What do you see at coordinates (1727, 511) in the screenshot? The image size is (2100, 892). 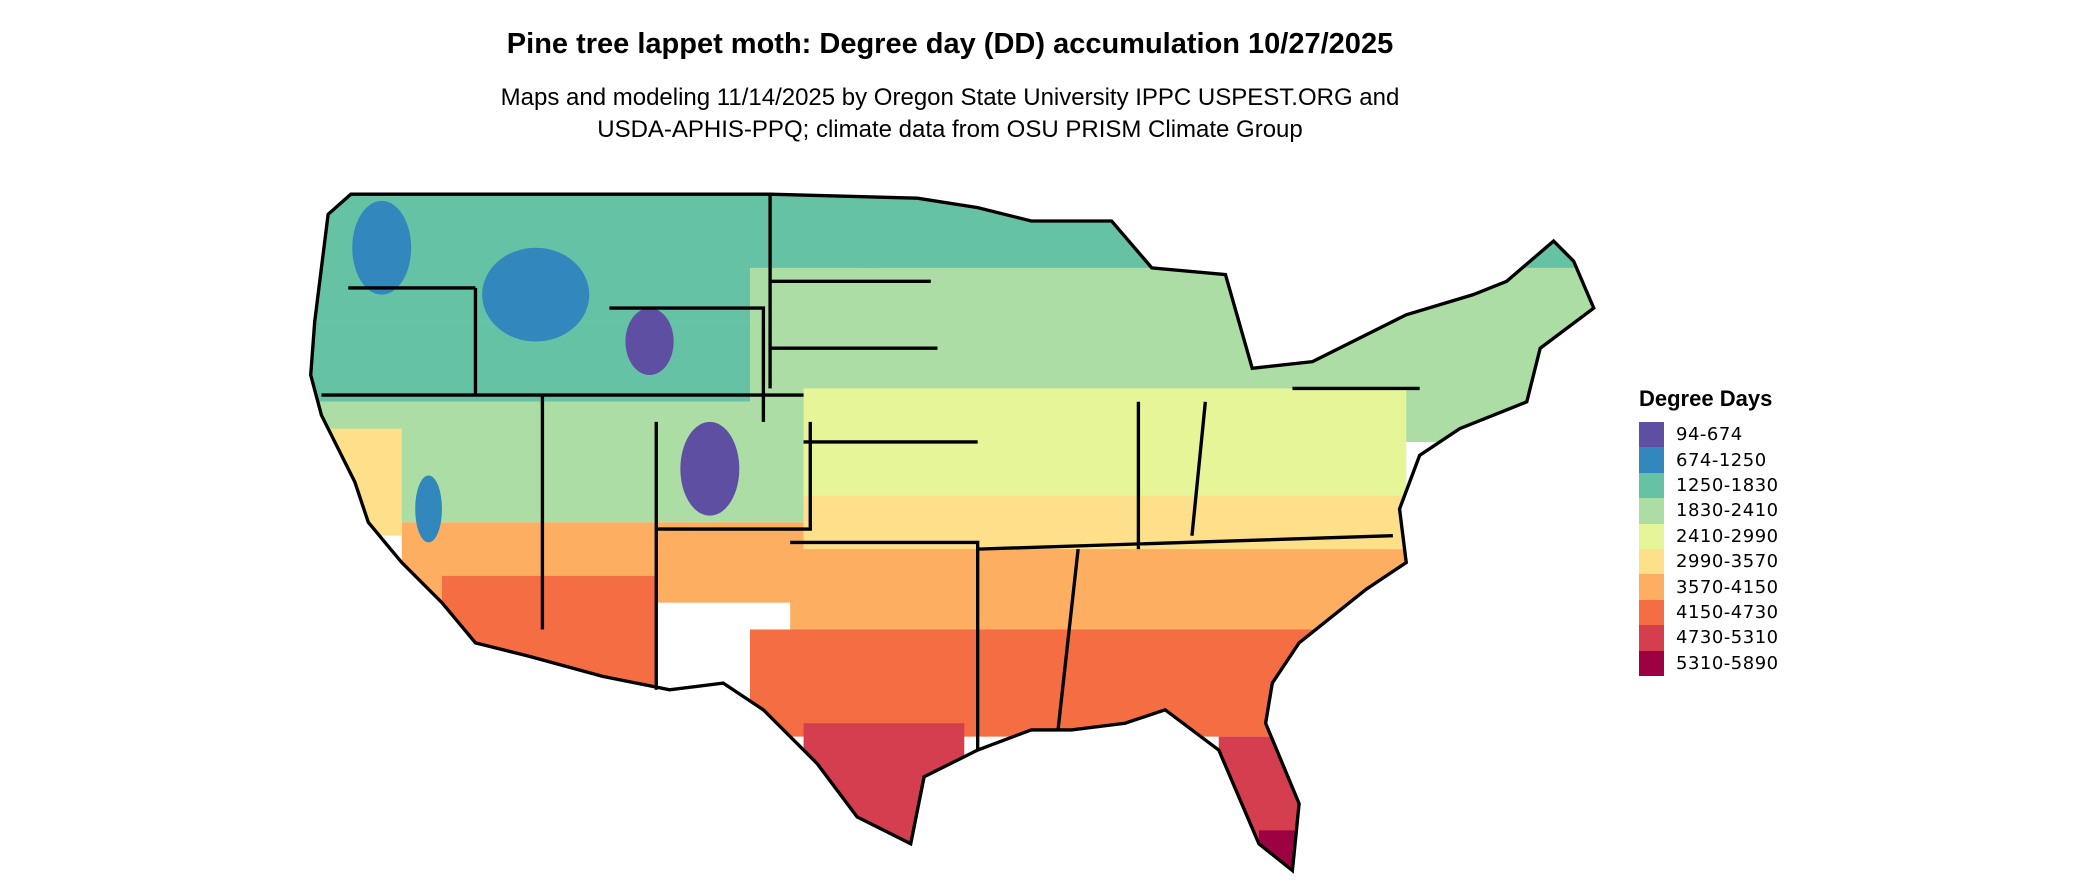 I see `legend-label: 1830-2410` at bounding box center [1727, 511].